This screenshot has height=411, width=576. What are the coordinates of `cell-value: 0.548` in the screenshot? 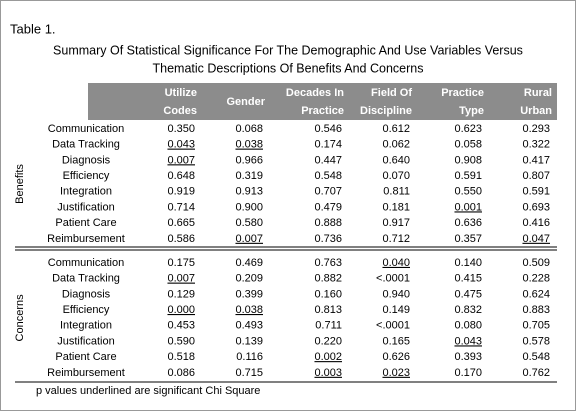 It's located at (536, 357).